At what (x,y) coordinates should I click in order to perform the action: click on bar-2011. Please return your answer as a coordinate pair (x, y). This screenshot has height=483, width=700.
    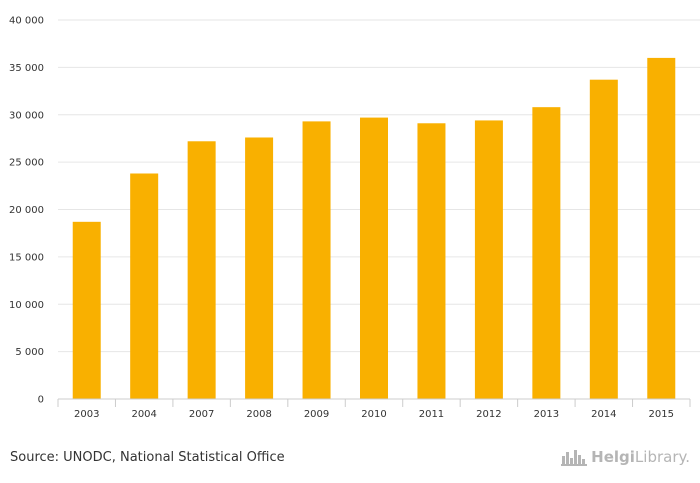
    Looking at the image, I should click on (431, 261).